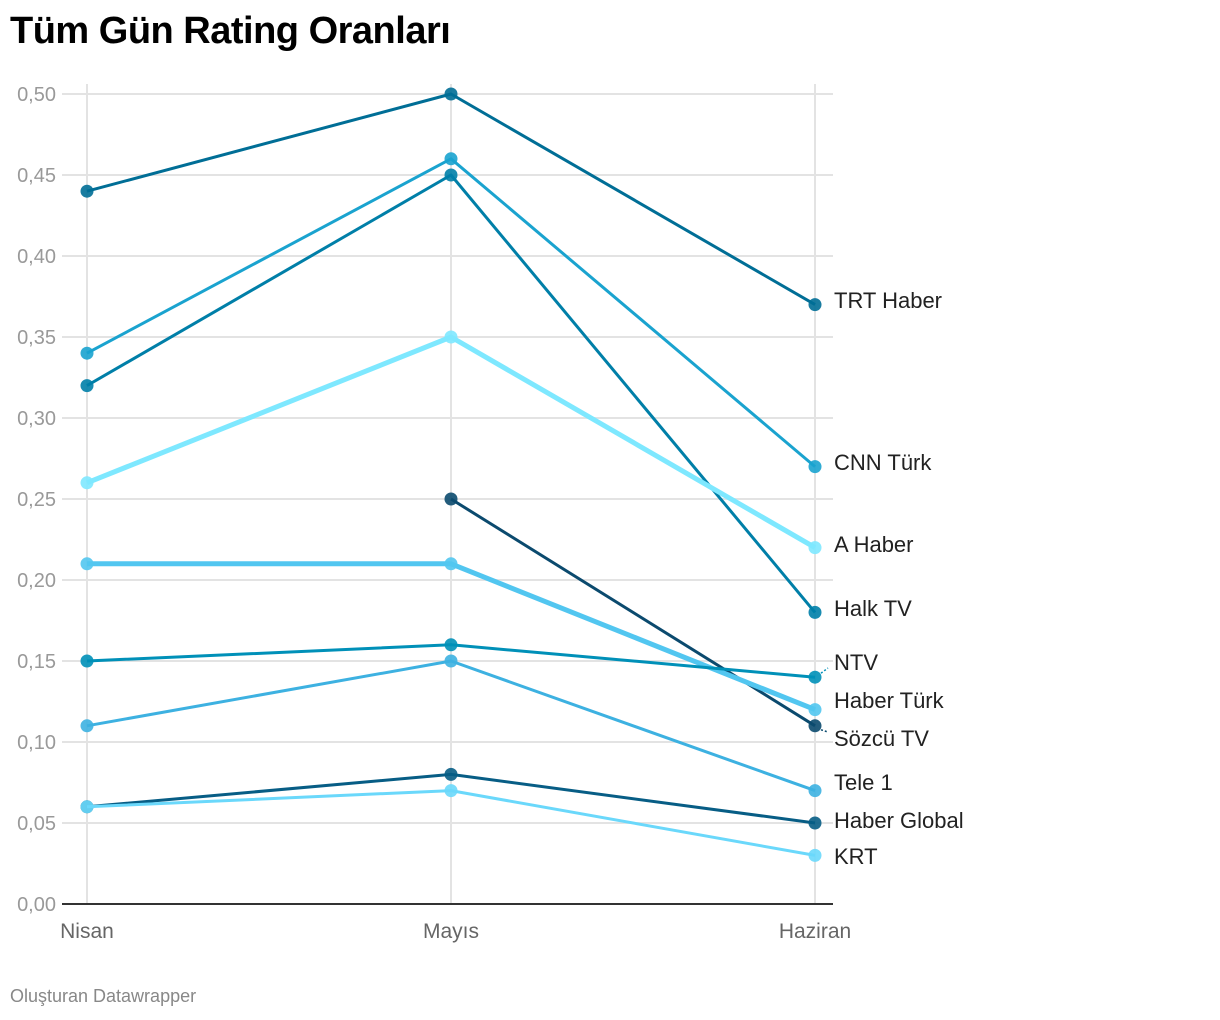  I want to click on y-tick-label: 0,30, so click(36, 419).